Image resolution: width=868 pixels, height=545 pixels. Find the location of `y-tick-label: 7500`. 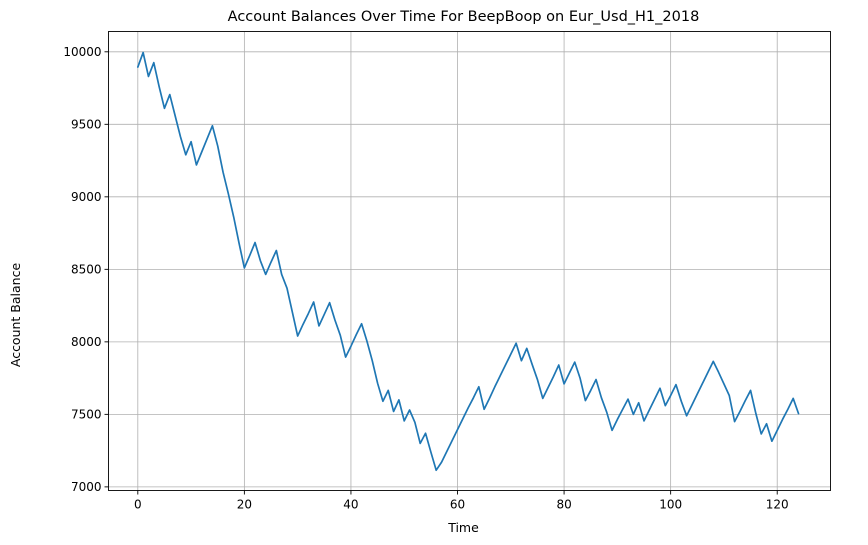

y-tick-label: 7500 is located at coordinates (86, 414).